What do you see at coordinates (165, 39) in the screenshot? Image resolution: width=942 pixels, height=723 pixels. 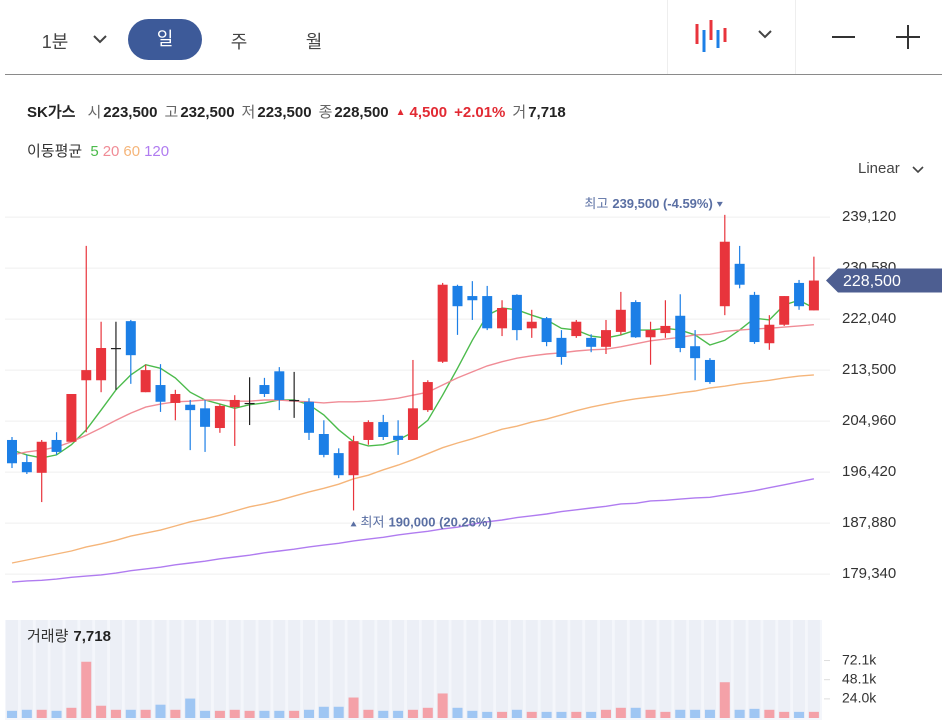 I see `interval-day: 일` at bounding box center [165, 39].